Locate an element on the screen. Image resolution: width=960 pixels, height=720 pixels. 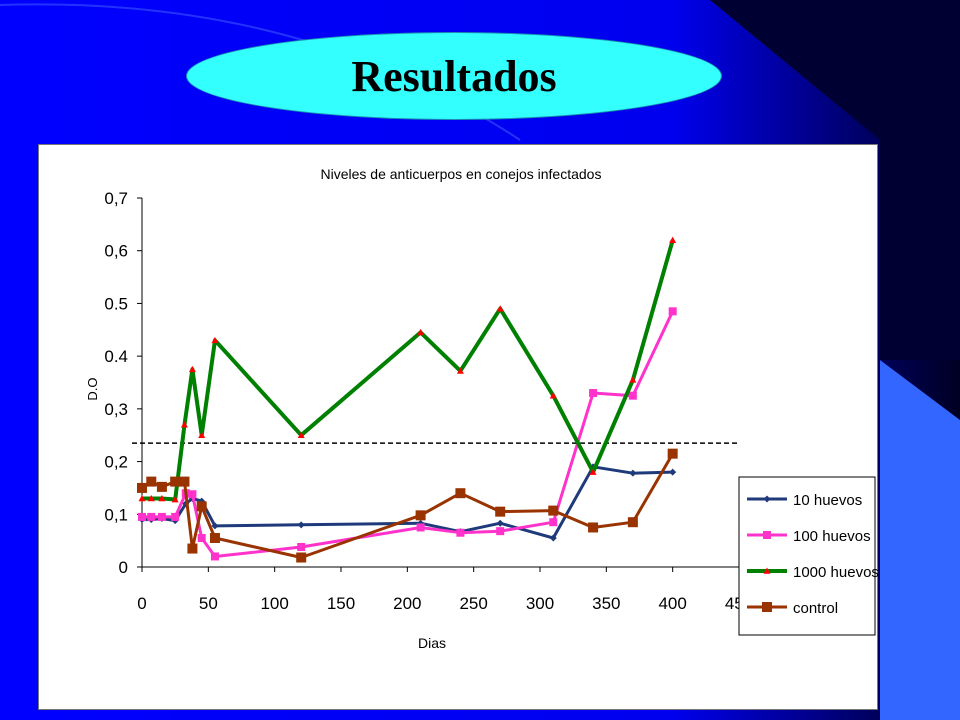
y-tick-label: 0,2 is located at coordinates (116, 462).